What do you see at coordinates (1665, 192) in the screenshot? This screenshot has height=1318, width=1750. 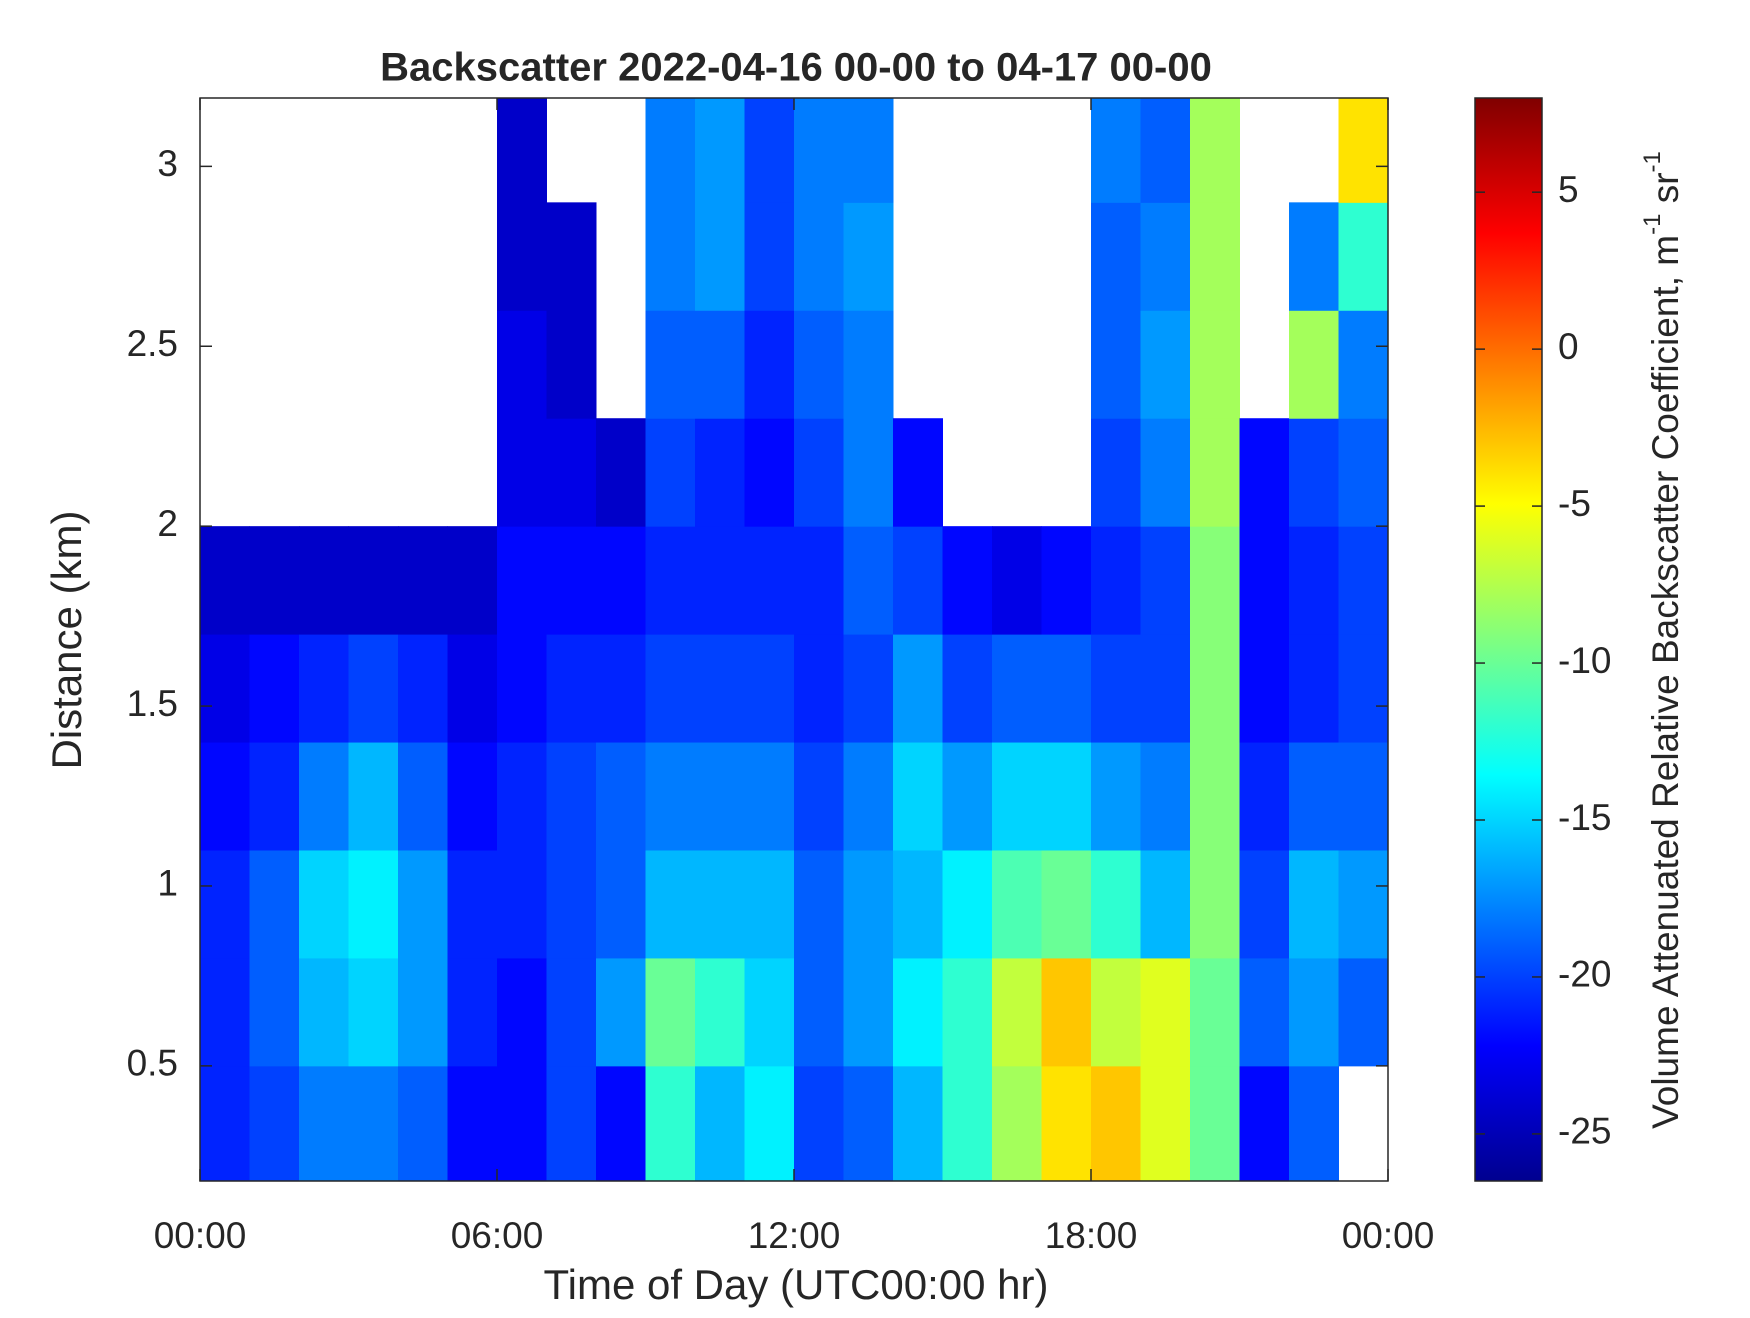 I see `label-part: sr` at bounding box center [1665, 192].